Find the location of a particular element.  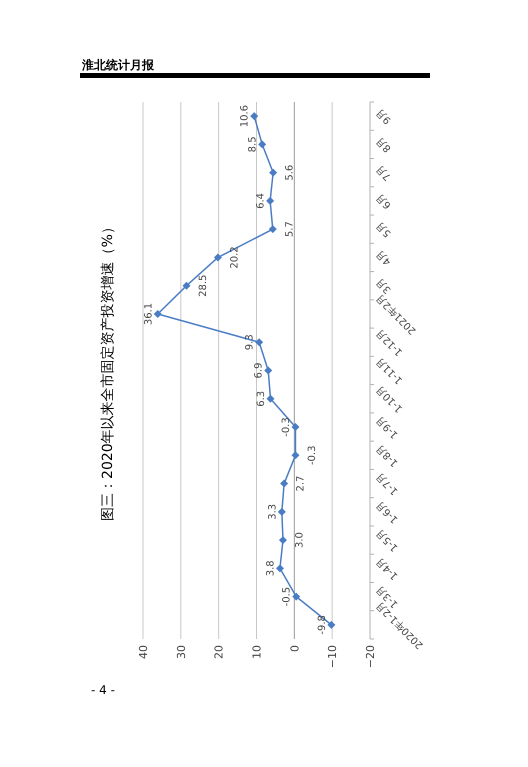

data-label: 2.7 is located at coordinates (301, 484).